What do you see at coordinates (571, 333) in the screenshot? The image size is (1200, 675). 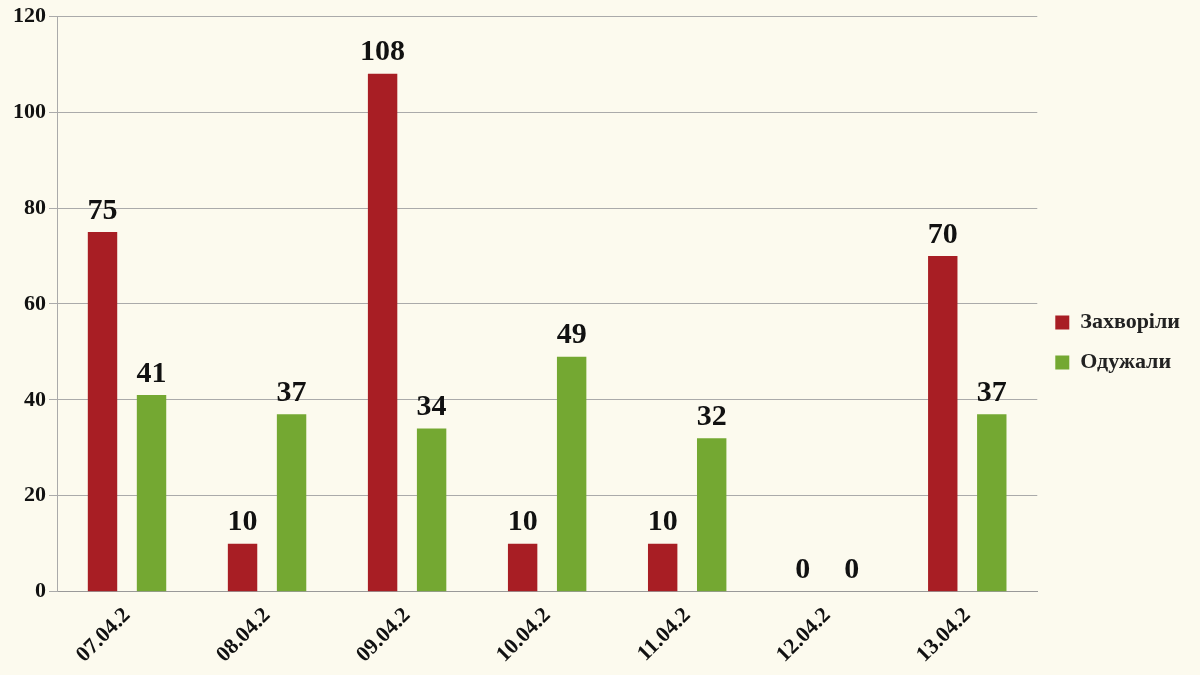 I see `data-label: 49` at bounding box center [571, 333].